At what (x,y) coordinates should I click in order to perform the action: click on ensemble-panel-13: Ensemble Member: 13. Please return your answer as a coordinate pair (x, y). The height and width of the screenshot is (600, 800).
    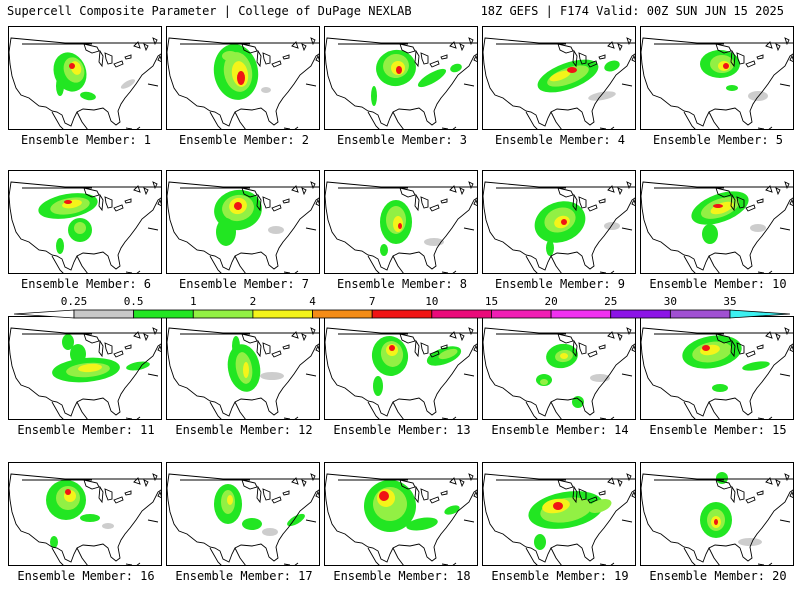
    Looking at the image, I should click on (401, 382).